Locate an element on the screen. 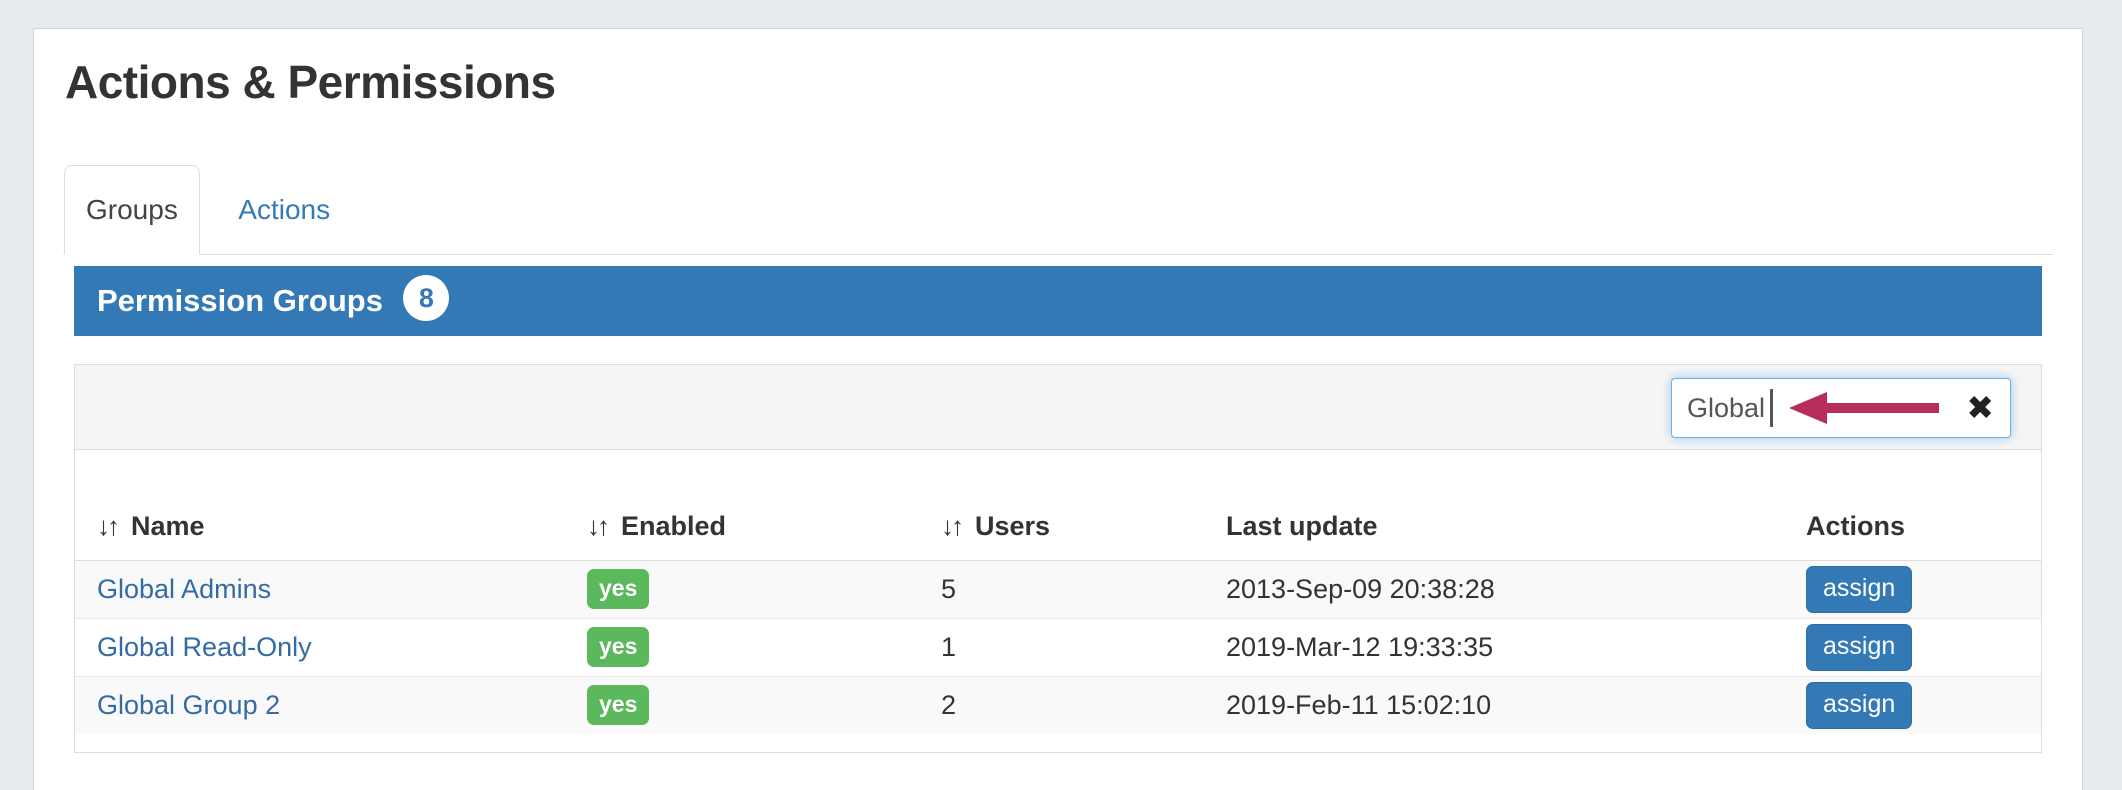 The height and width of the screenshot is (790, 2122). column-header-label: Enabled is located at coordinates (674, 525).